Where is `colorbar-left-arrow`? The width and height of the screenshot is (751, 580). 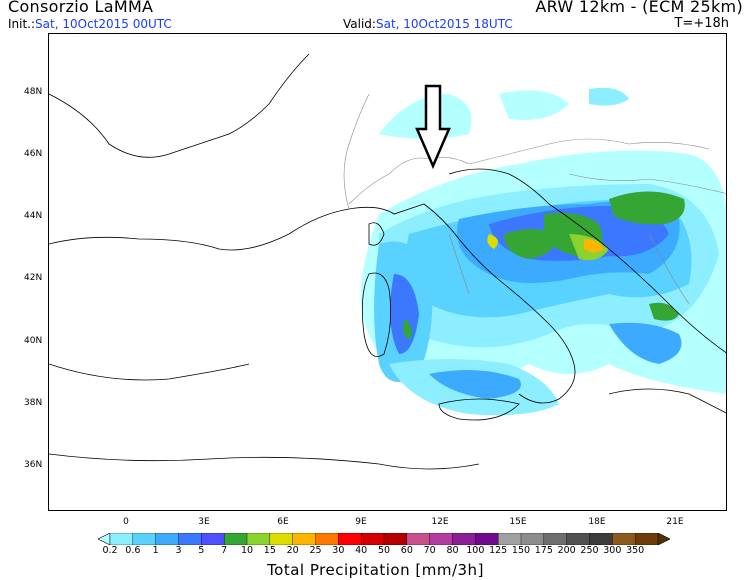
colorbar-left-arrow is located at coordinates (104, 539).